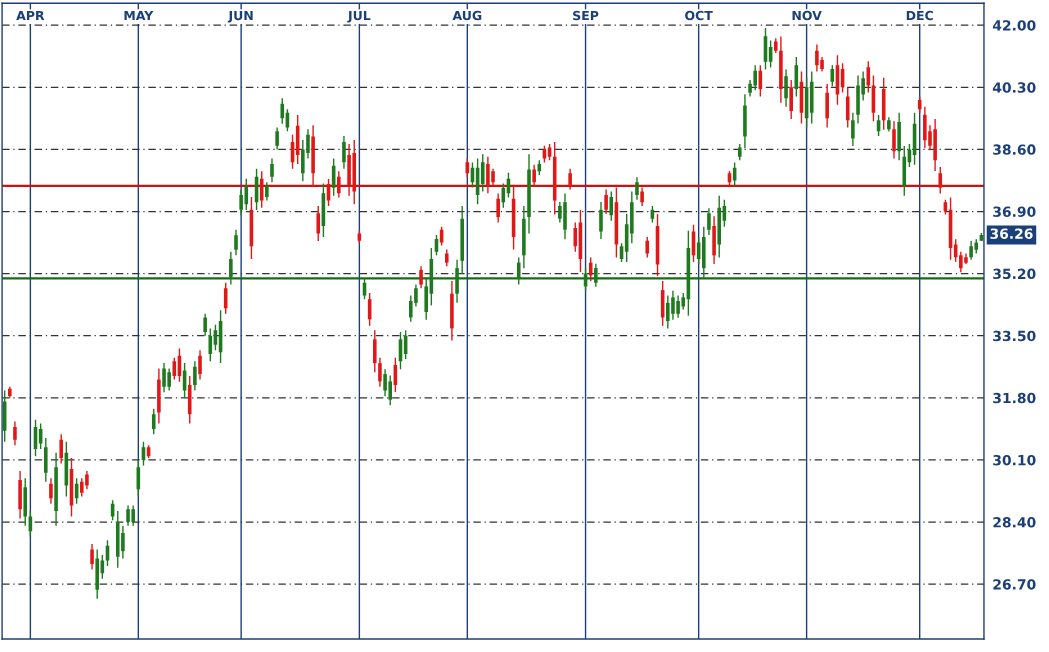 This screenshot has height=652, width=1049. Describe the element at coordinates (240, 16) in the screenshot. I see `x-tick-label: JUN` at that location.